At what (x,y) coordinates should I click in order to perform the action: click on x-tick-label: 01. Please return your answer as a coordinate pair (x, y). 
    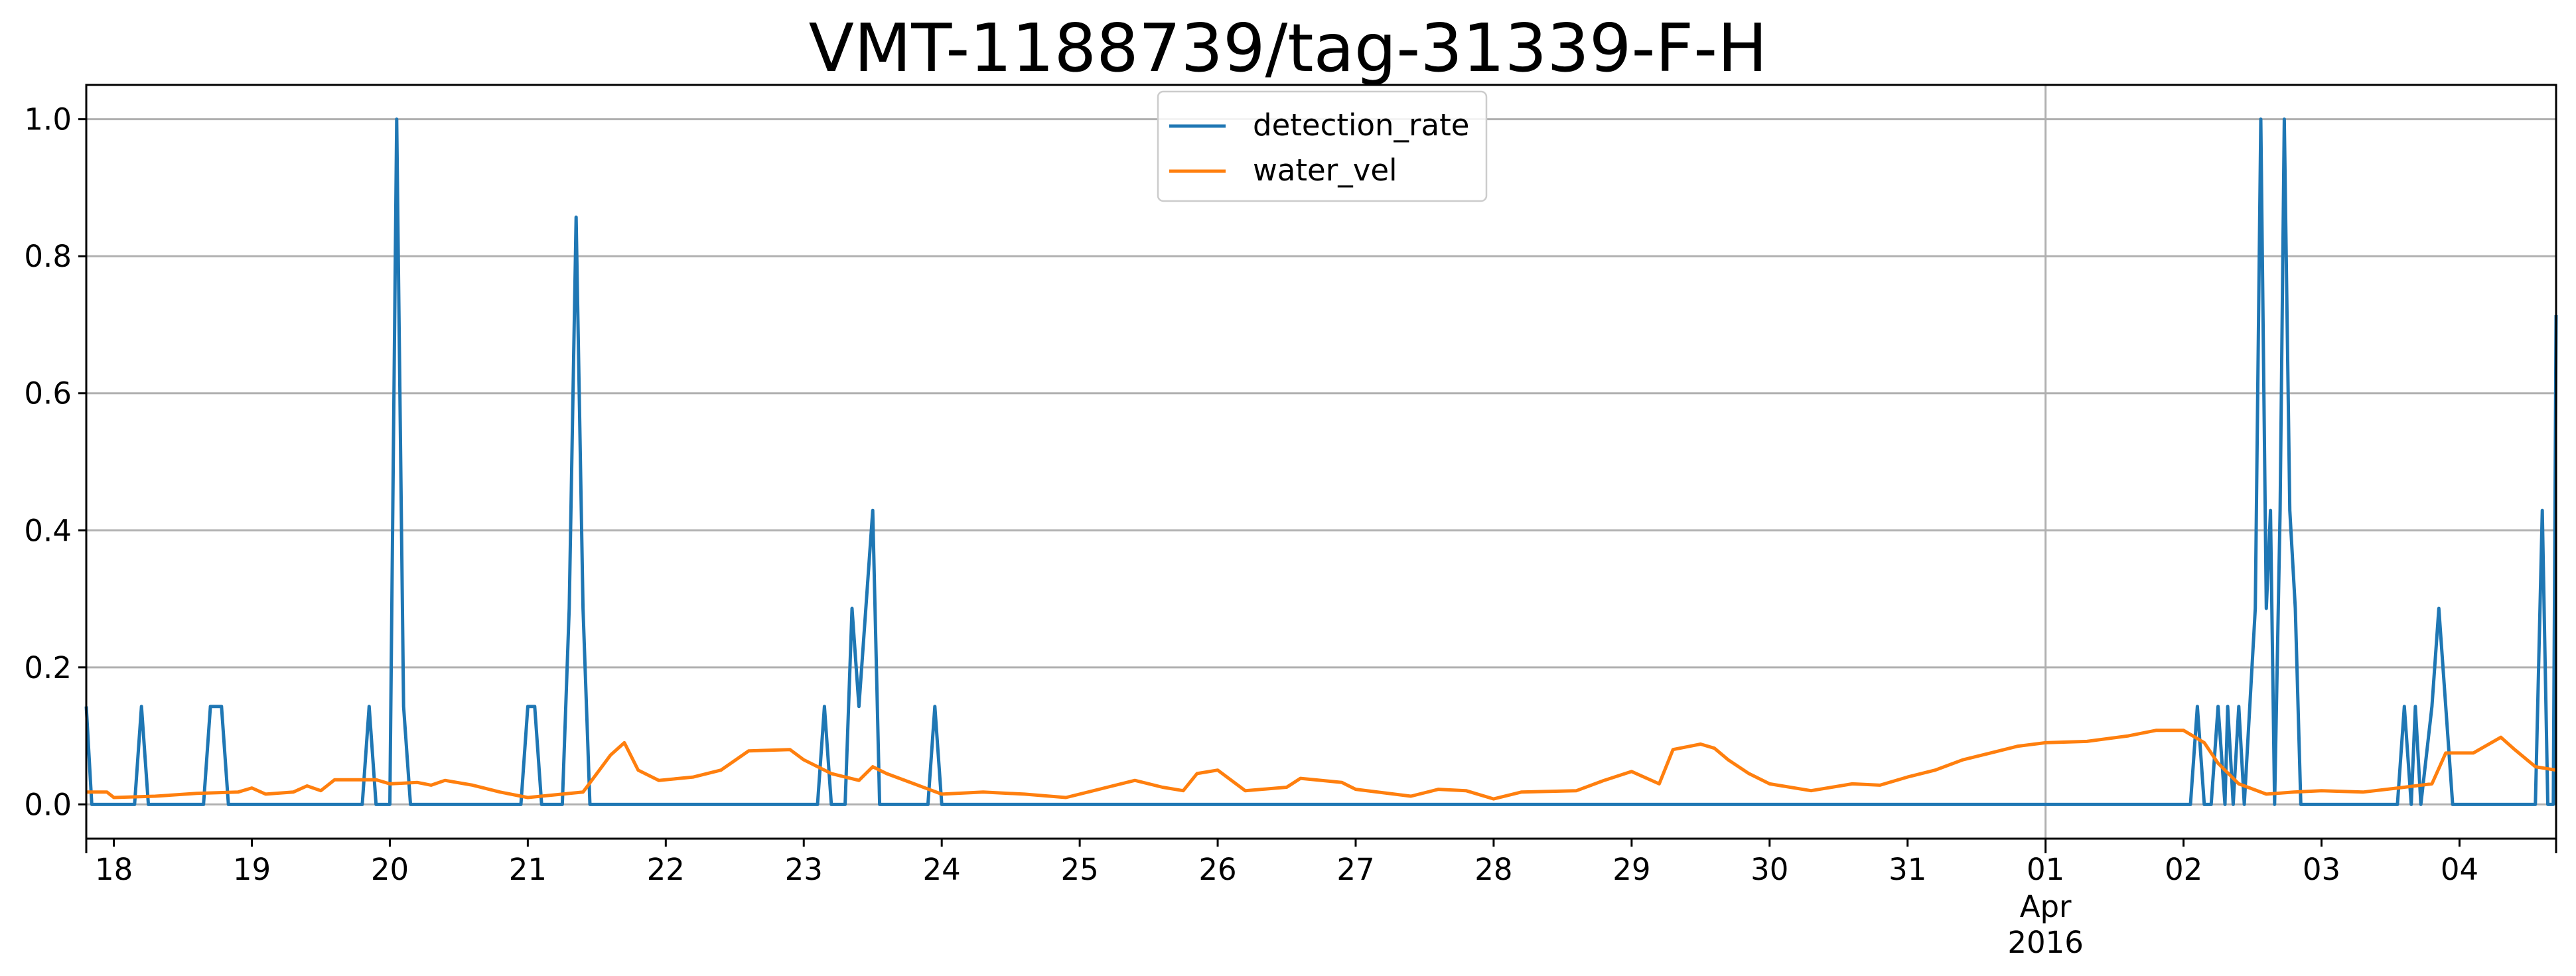
    Looking at the image, I should click on (2046, 870).